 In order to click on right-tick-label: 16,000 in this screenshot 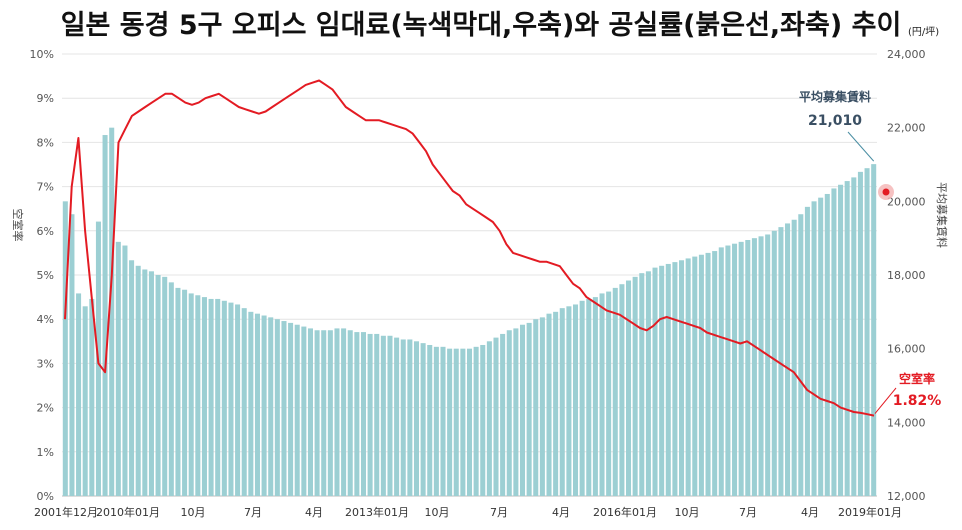, I will do `click(906, 349)`.